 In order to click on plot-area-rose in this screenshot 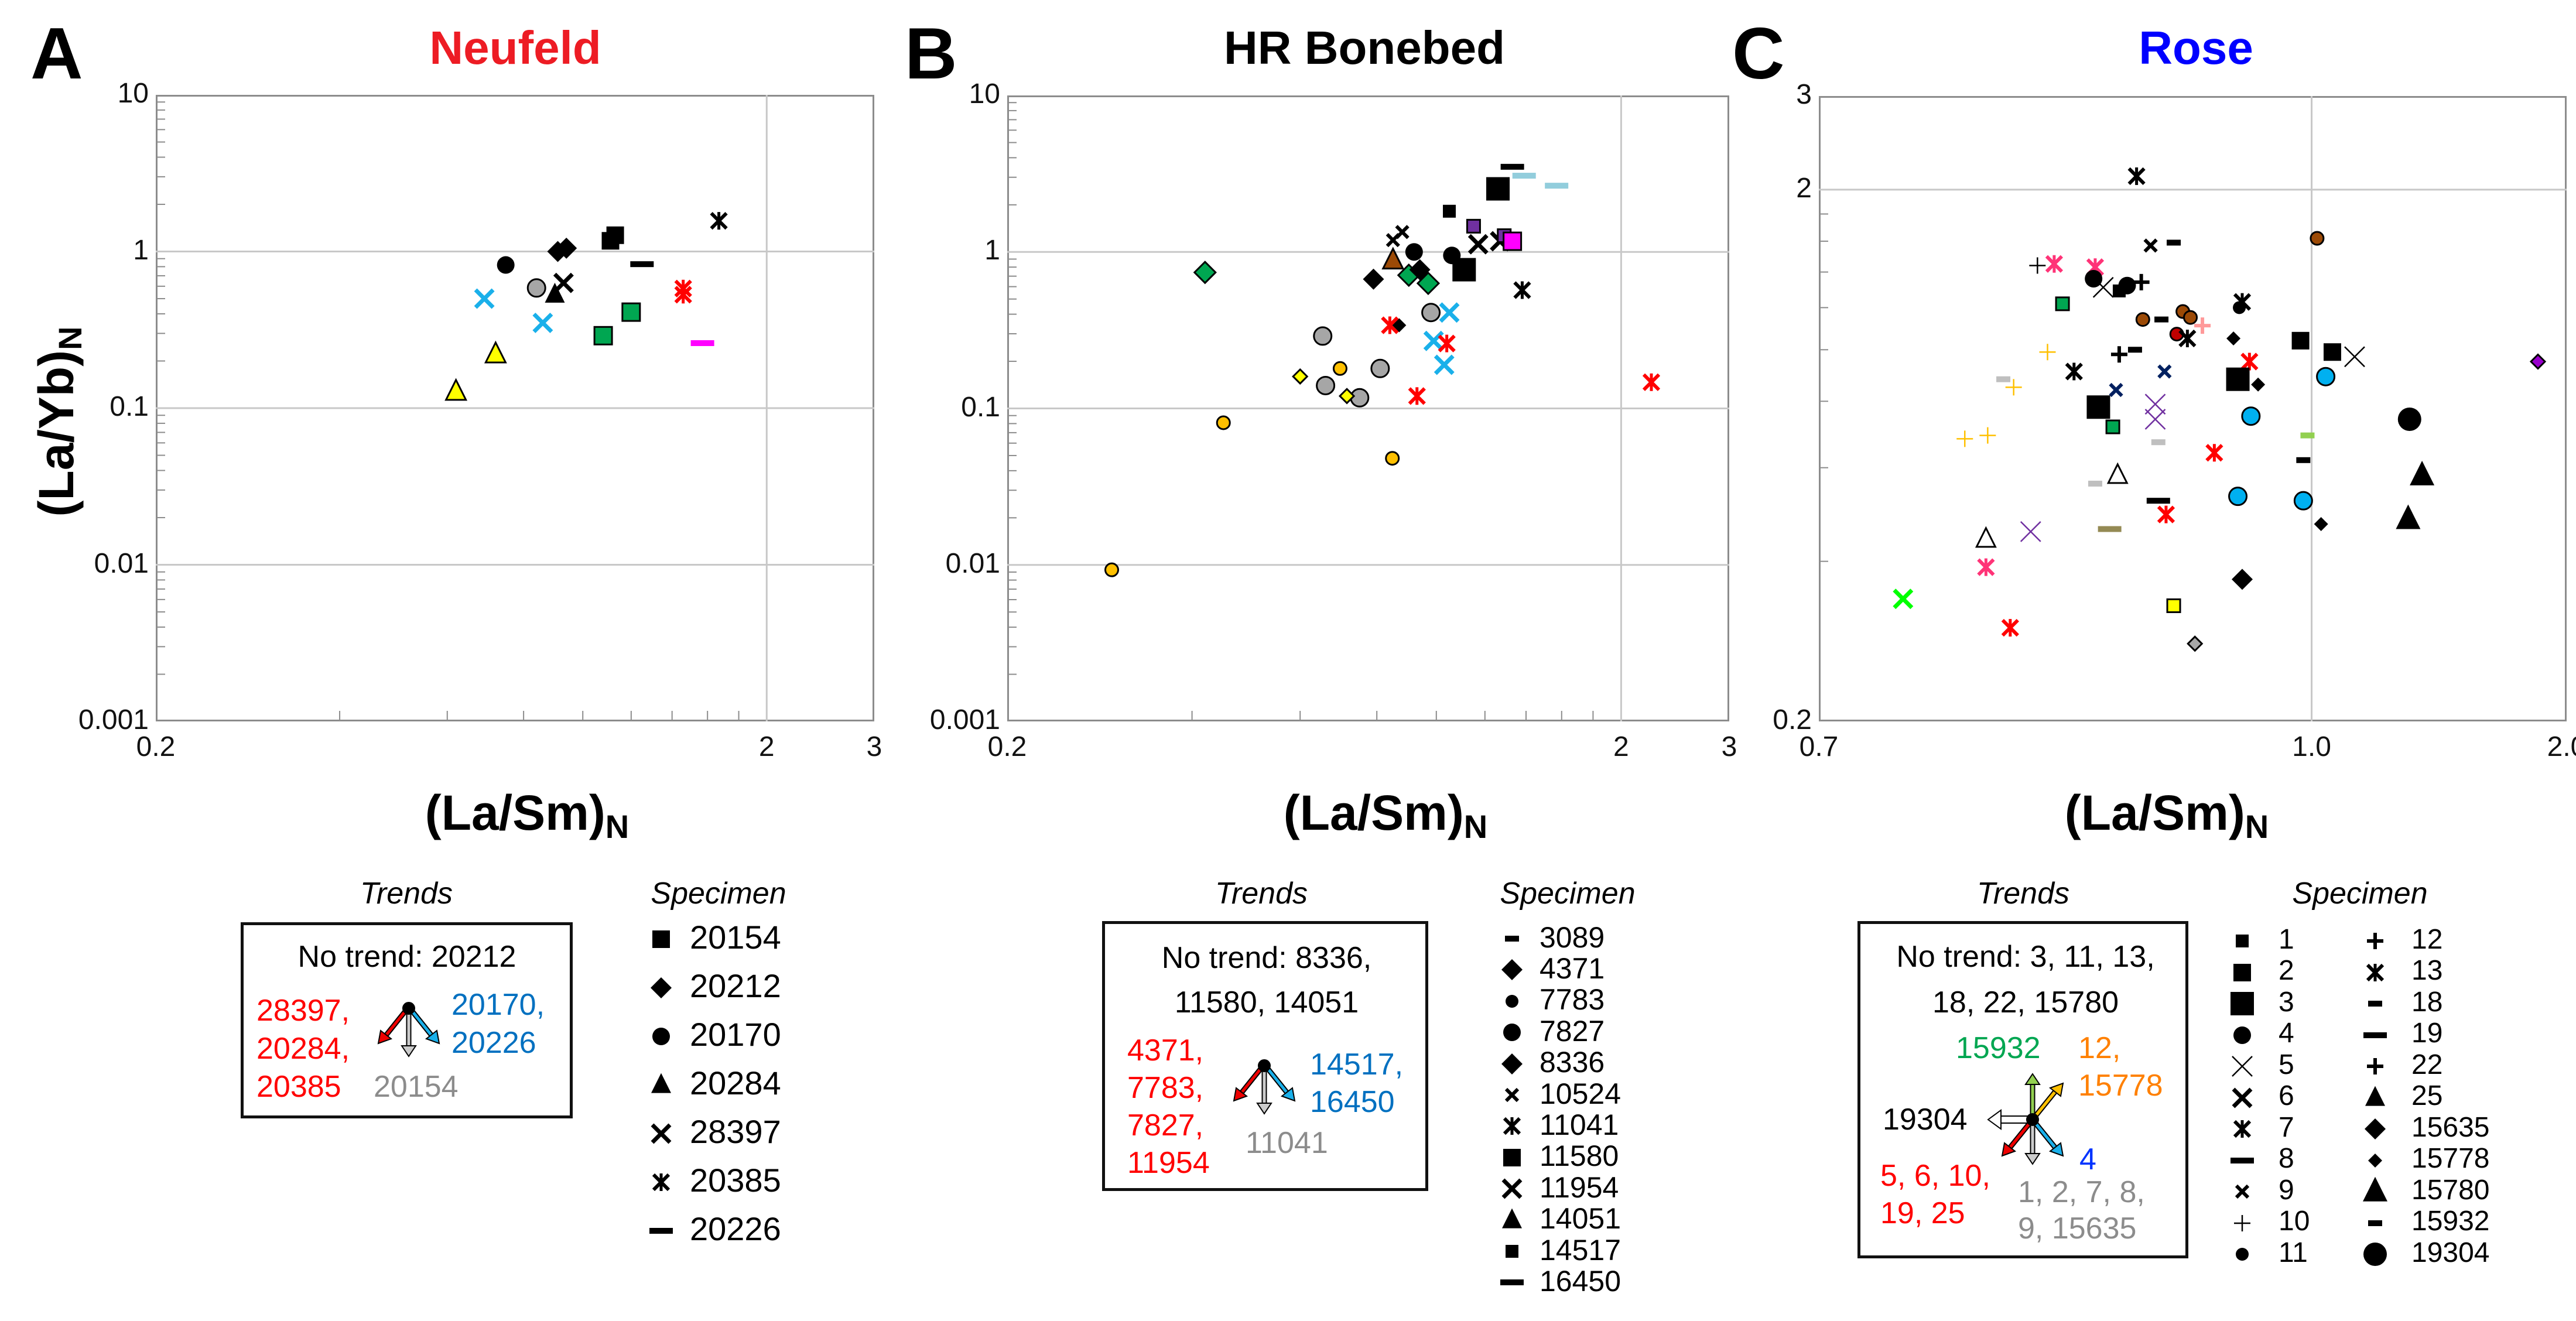, I will do `click(2193, 408)`.